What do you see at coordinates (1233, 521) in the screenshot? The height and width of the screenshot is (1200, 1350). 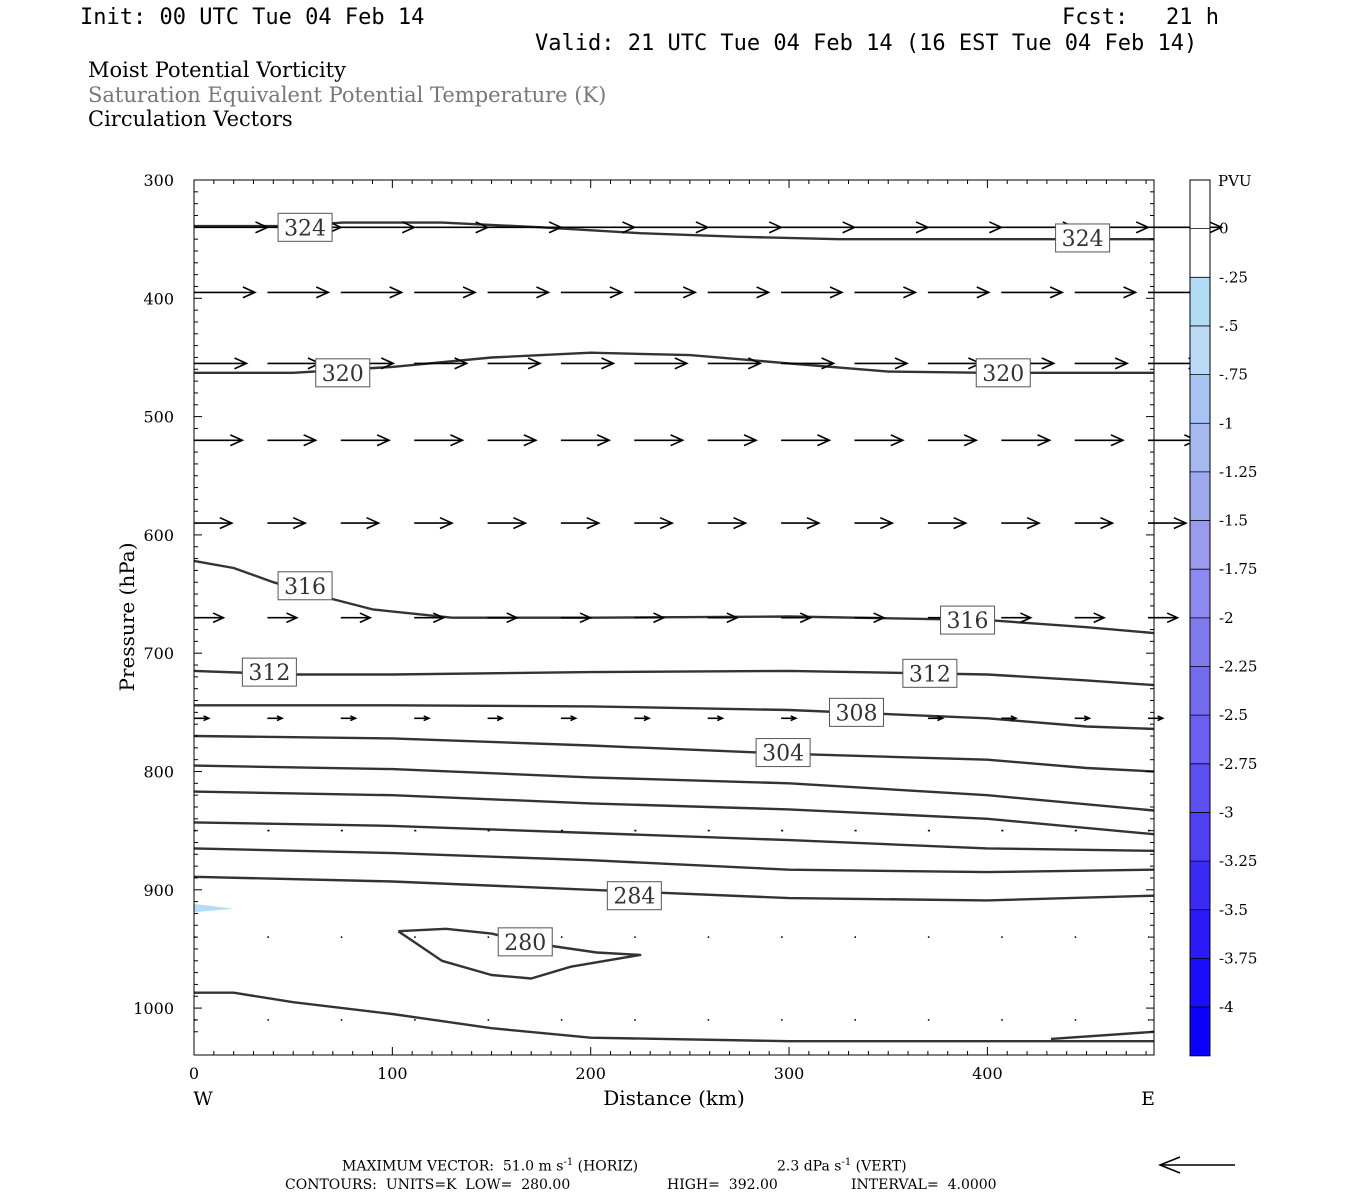 I see `colorbar-label: -1.5` at bounding box center [1233, 521].